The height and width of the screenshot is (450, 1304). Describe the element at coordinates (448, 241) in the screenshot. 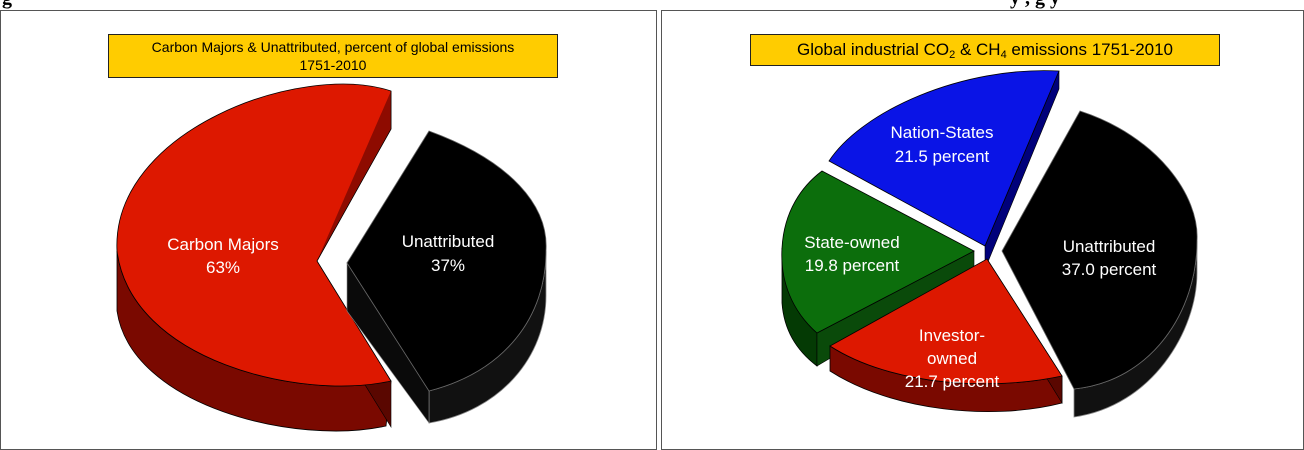

I see `label-unattributed: Unattributed` at that location.